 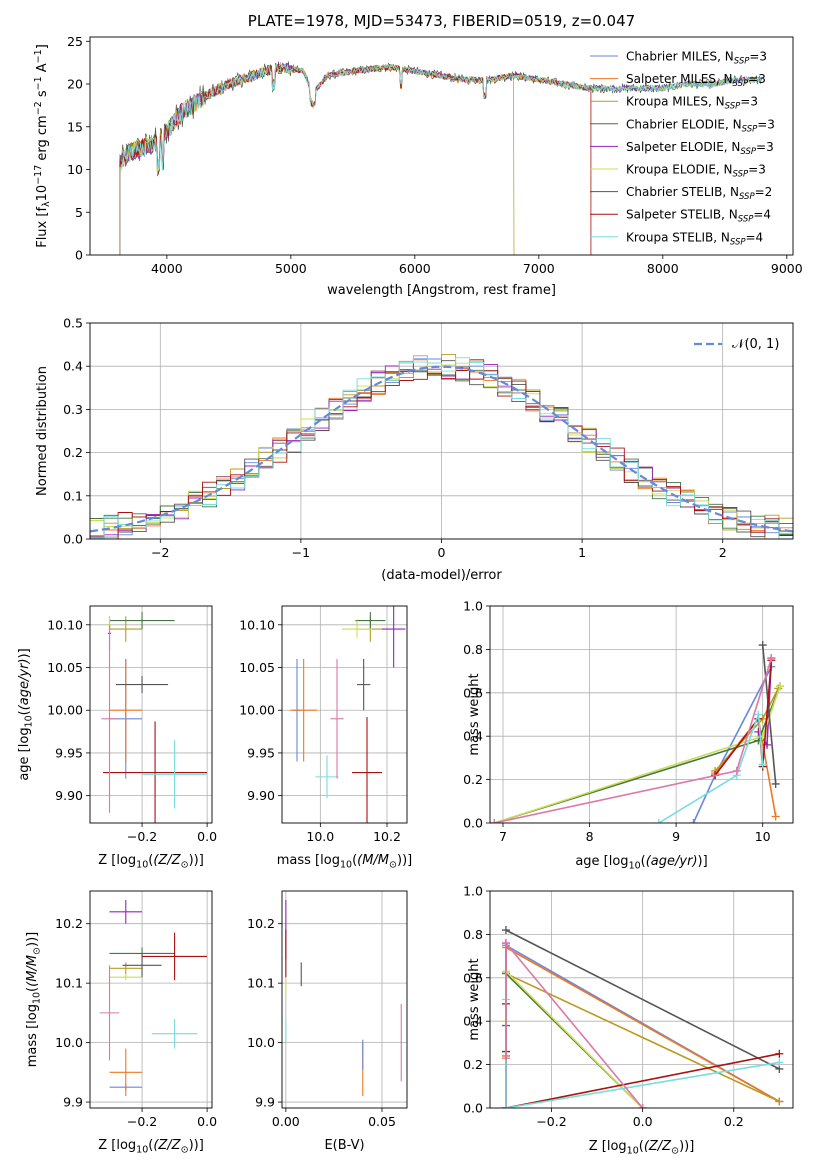 What do you see at coordinates (787, 268) in the screenshot?
I see `x-tick-label: 9000` at bounding box center [787, 268].